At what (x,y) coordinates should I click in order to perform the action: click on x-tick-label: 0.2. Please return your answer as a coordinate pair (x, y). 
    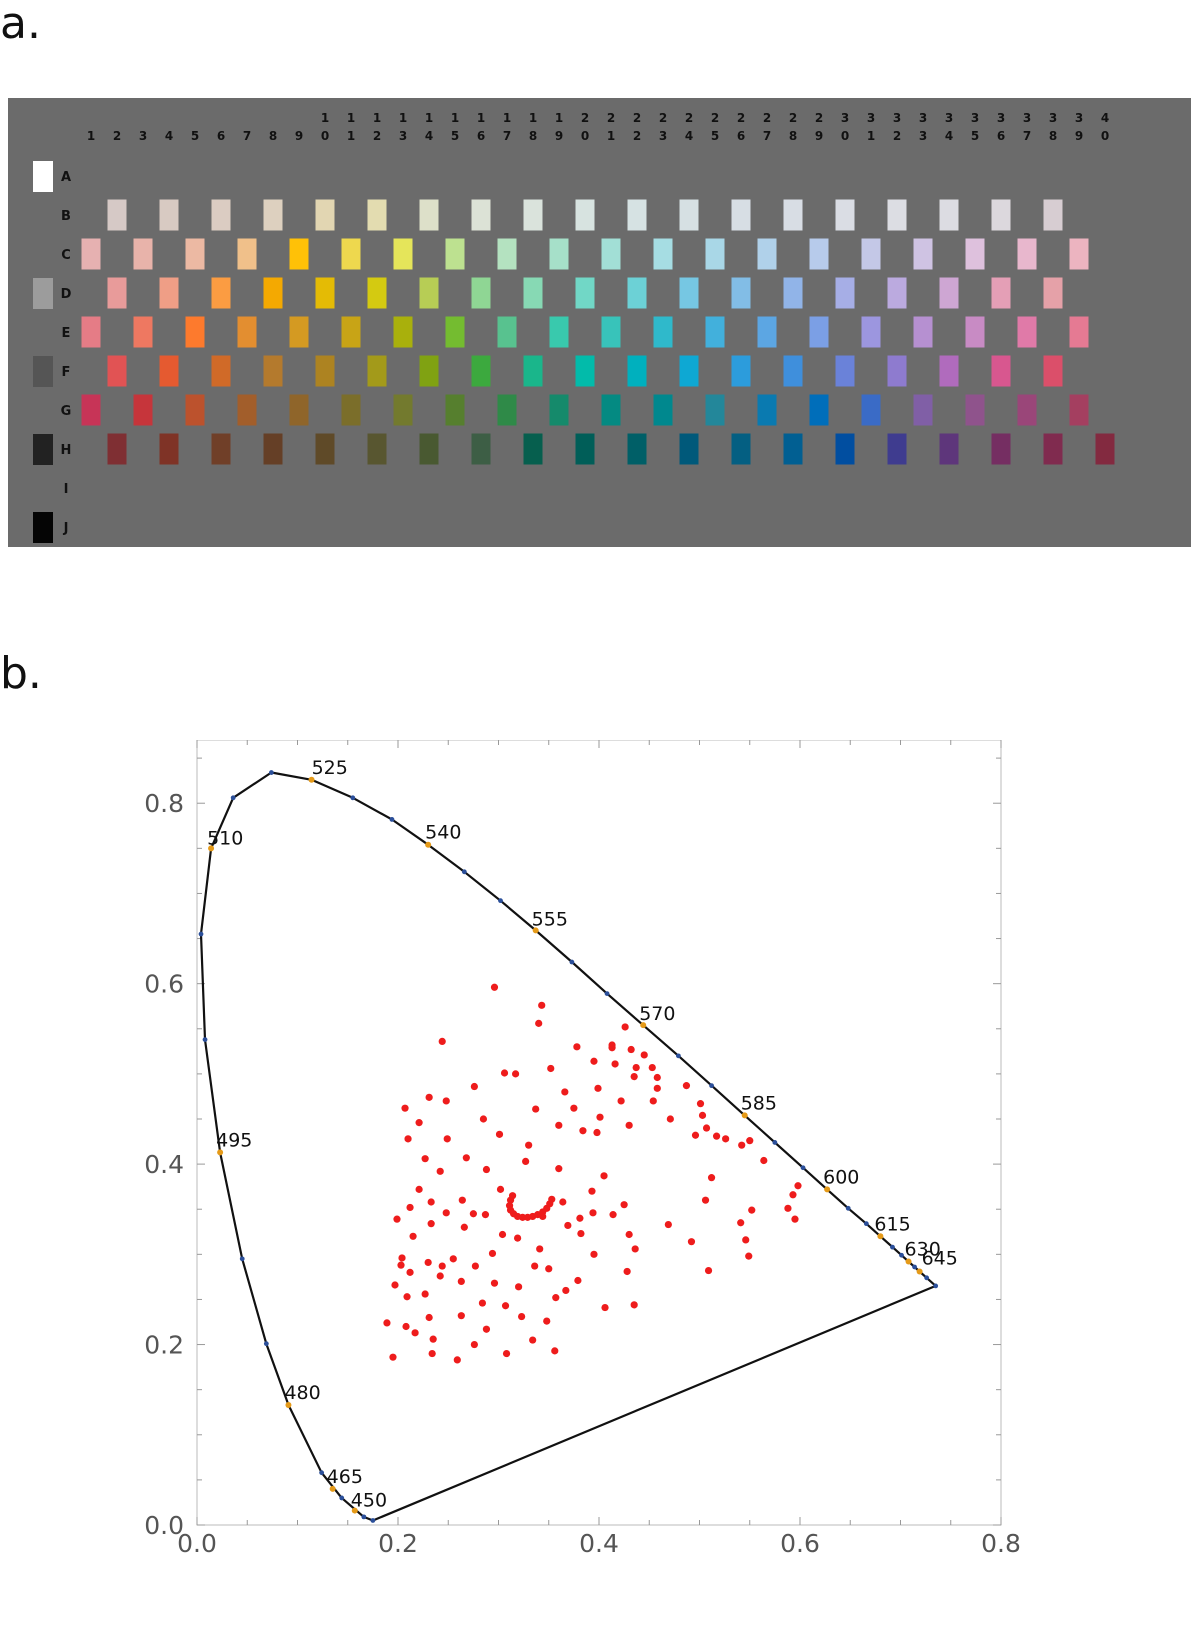
    Looking at the image, I should click on (398, 1543).